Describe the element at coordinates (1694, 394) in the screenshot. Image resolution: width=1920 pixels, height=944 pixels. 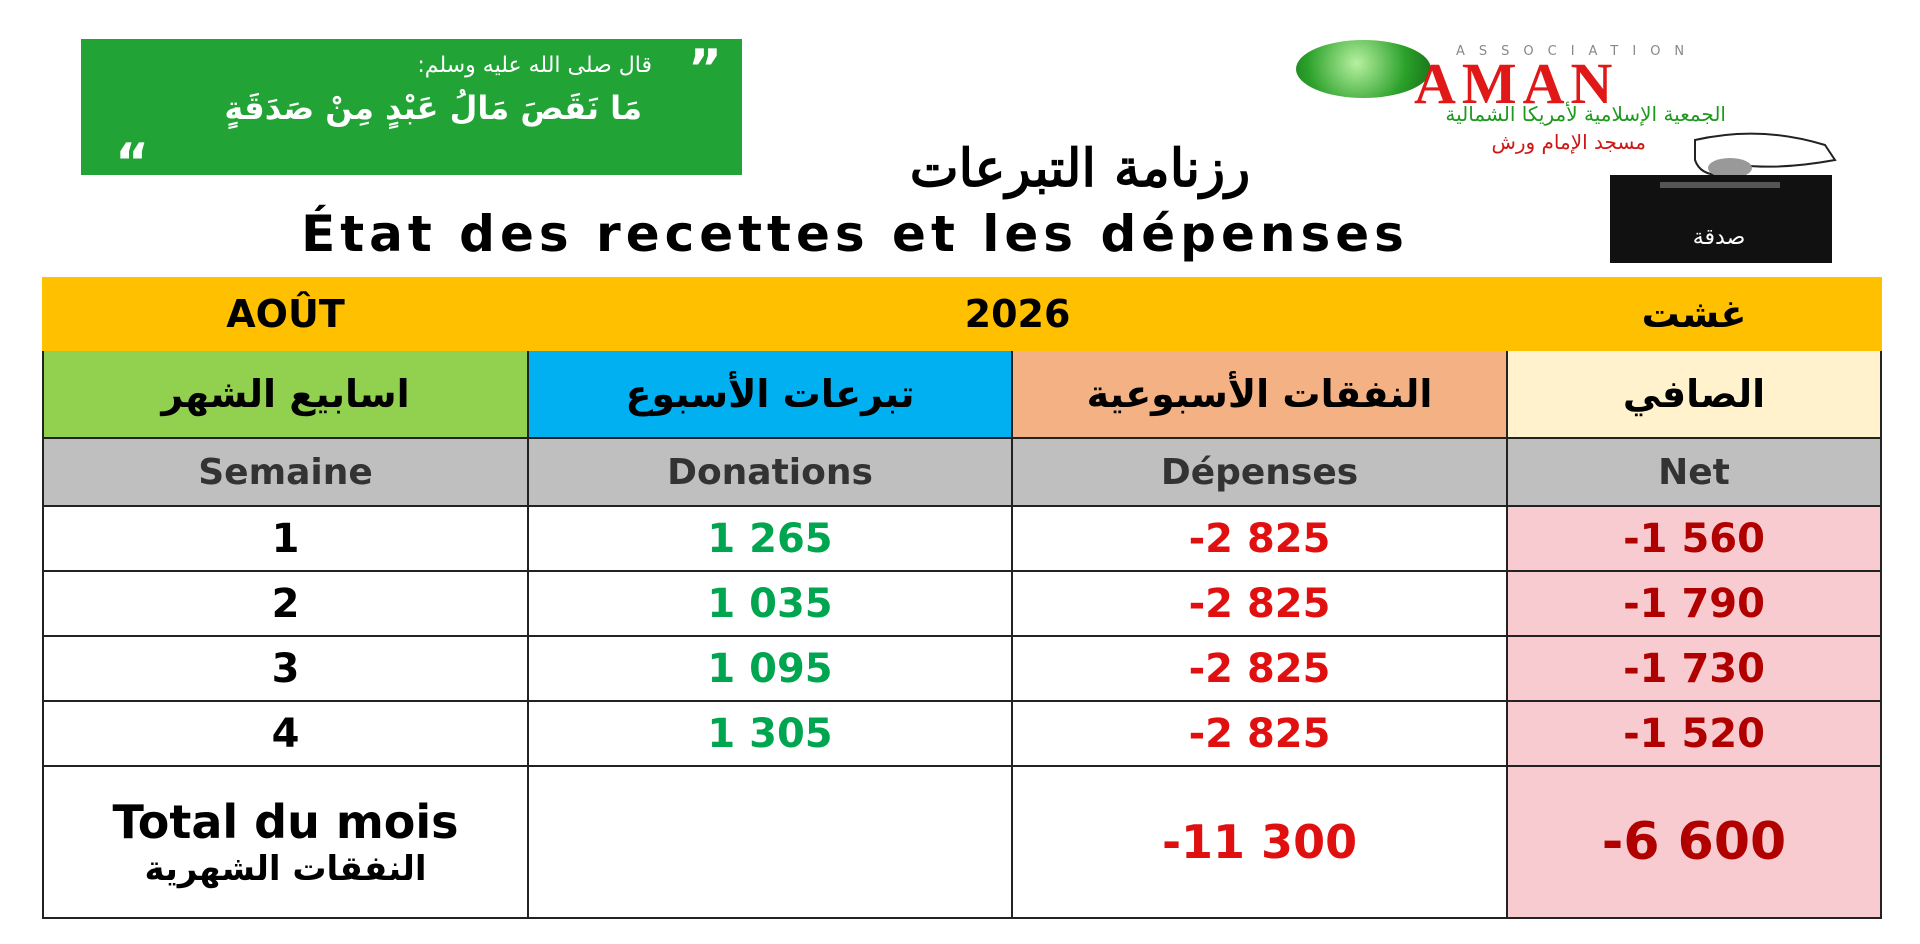
I see `header-ar: الصافي` at that location.